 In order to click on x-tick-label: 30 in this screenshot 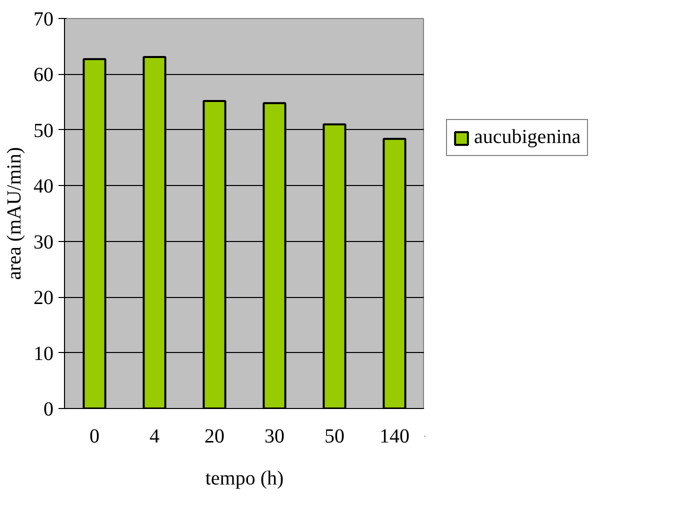, I will do `click(274, 437)`.